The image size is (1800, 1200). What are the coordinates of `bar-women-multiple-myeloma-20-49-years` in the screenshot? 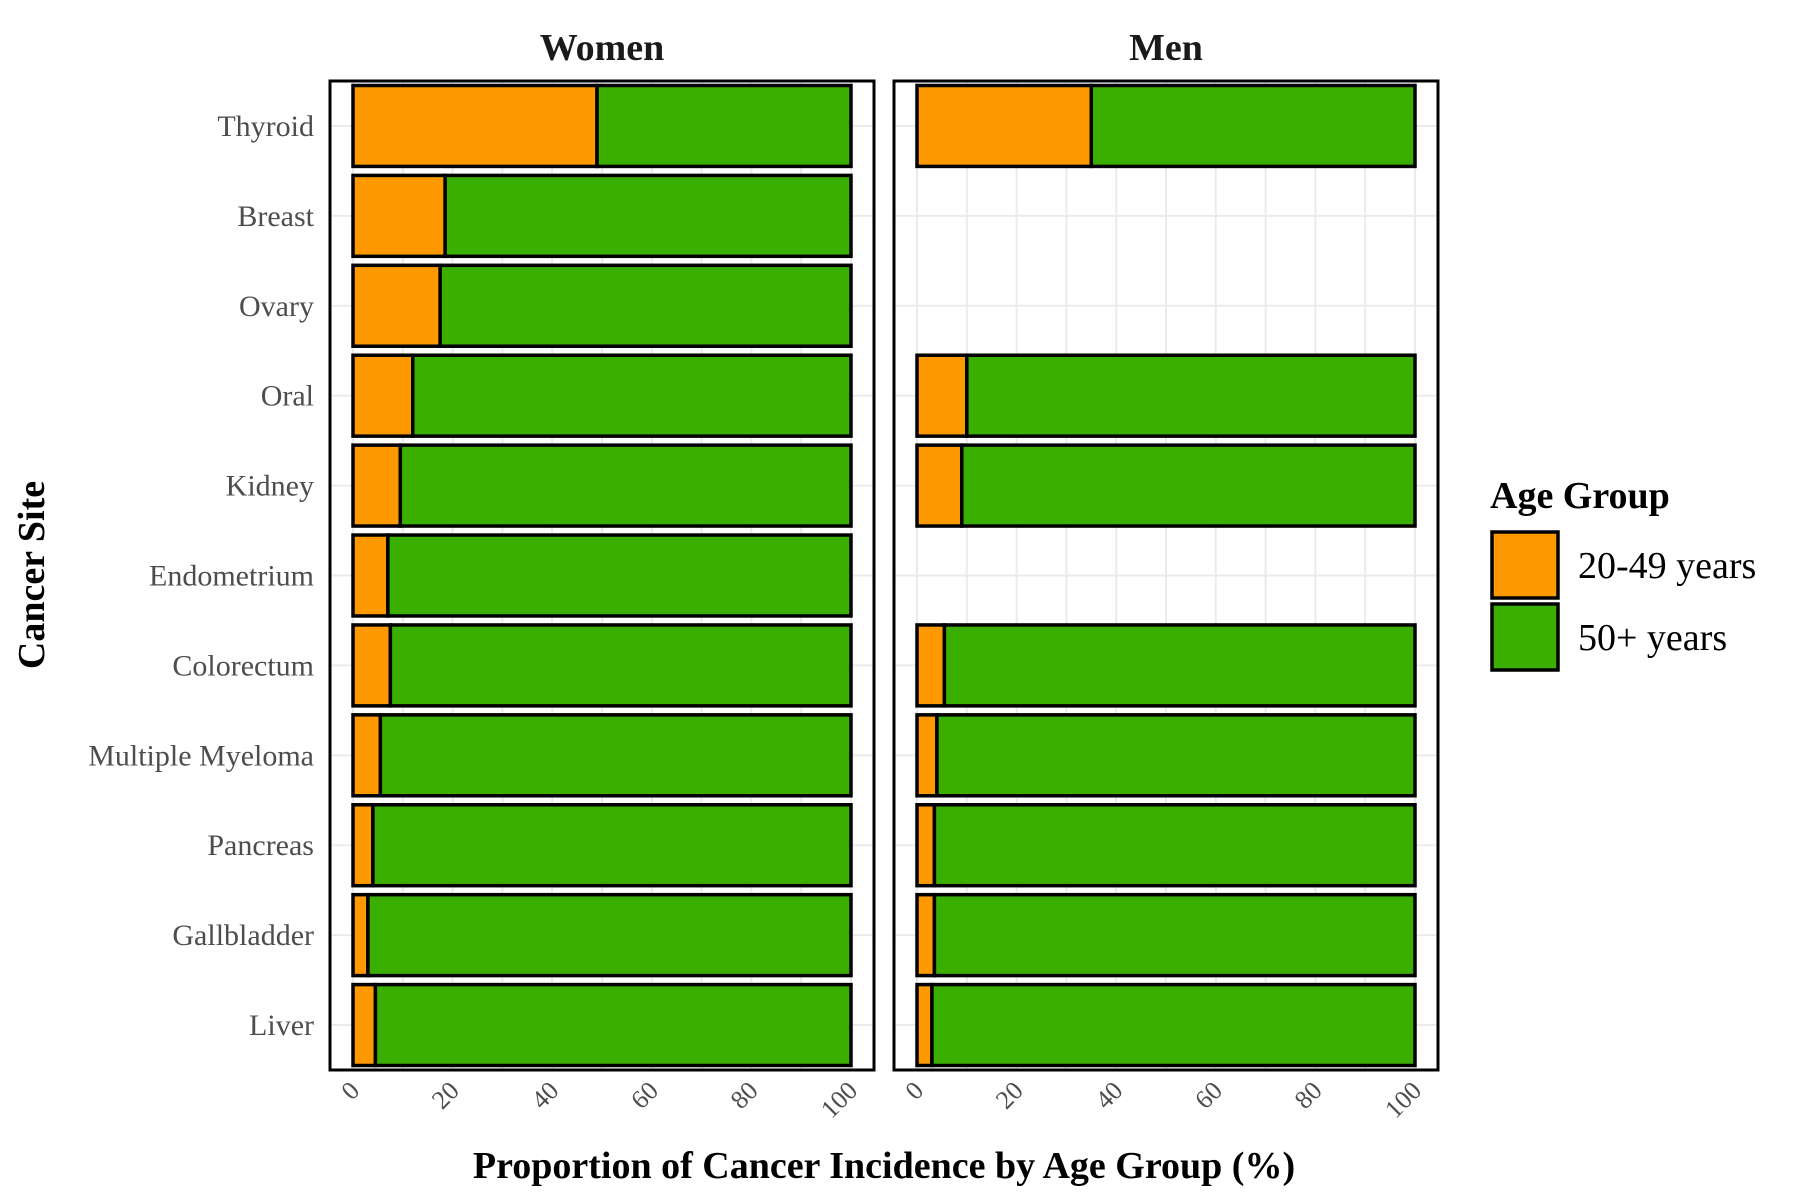 It's located at (367, 755).